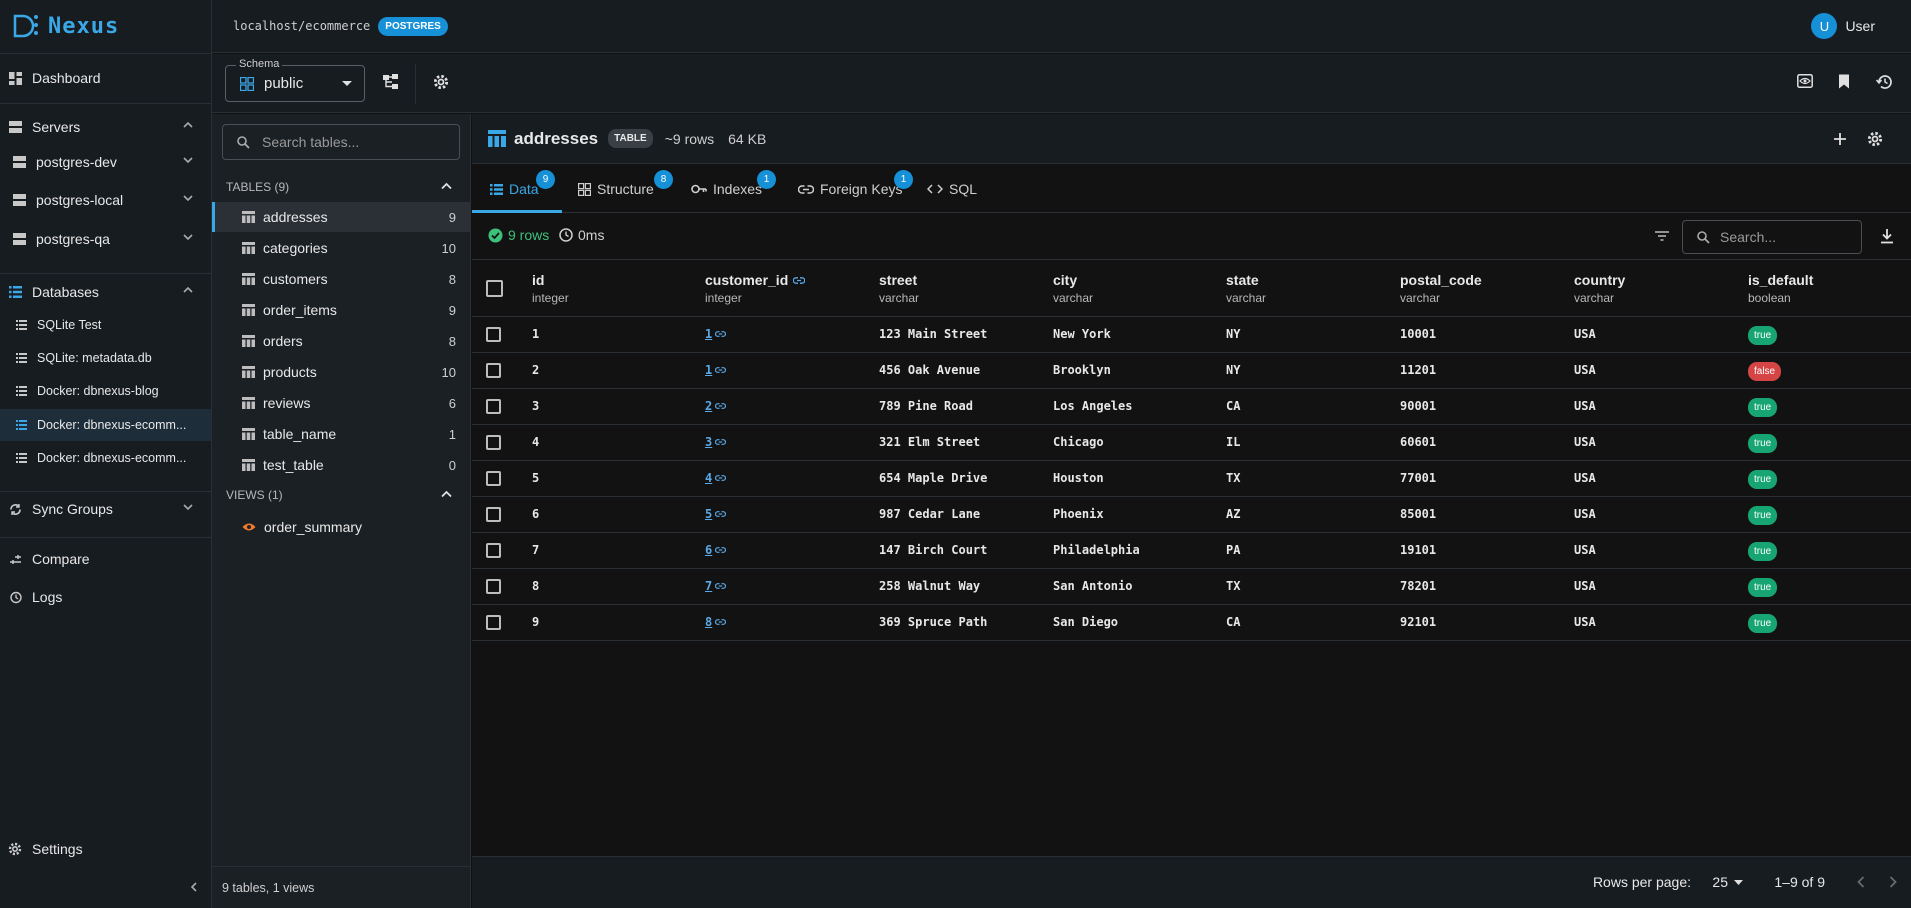  I want to click on table-item-customers: customers 8, so click(341, 279).